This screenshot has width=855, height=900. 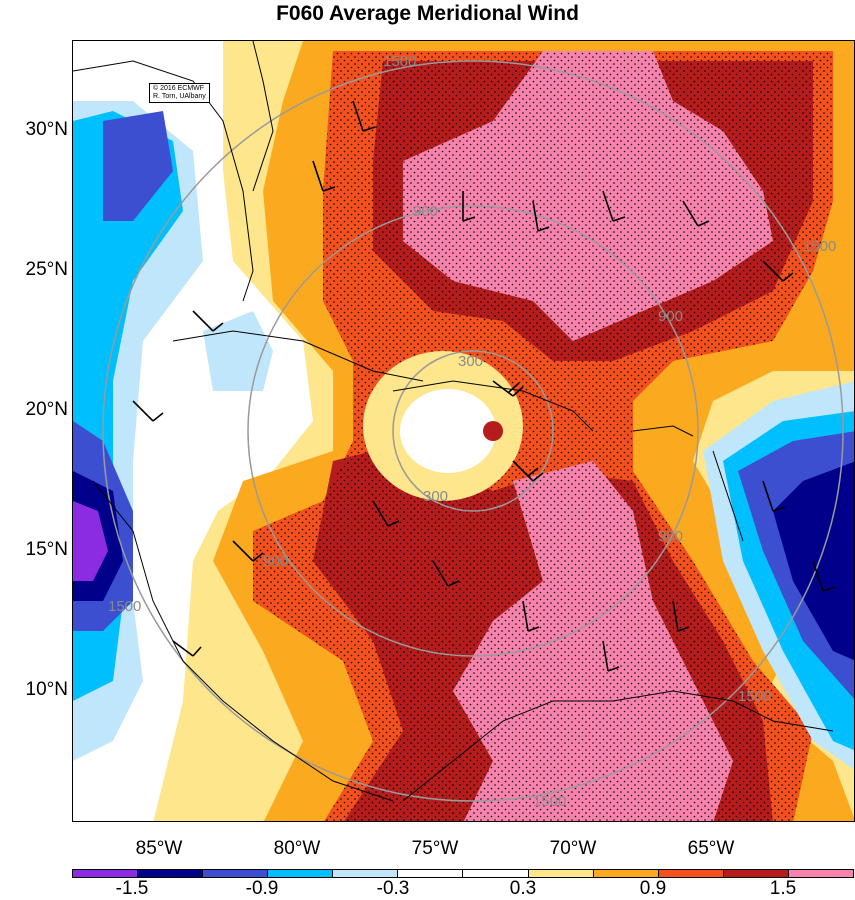 I want to click on lat-label-10n: 10°N, so click(x=46, y=689).